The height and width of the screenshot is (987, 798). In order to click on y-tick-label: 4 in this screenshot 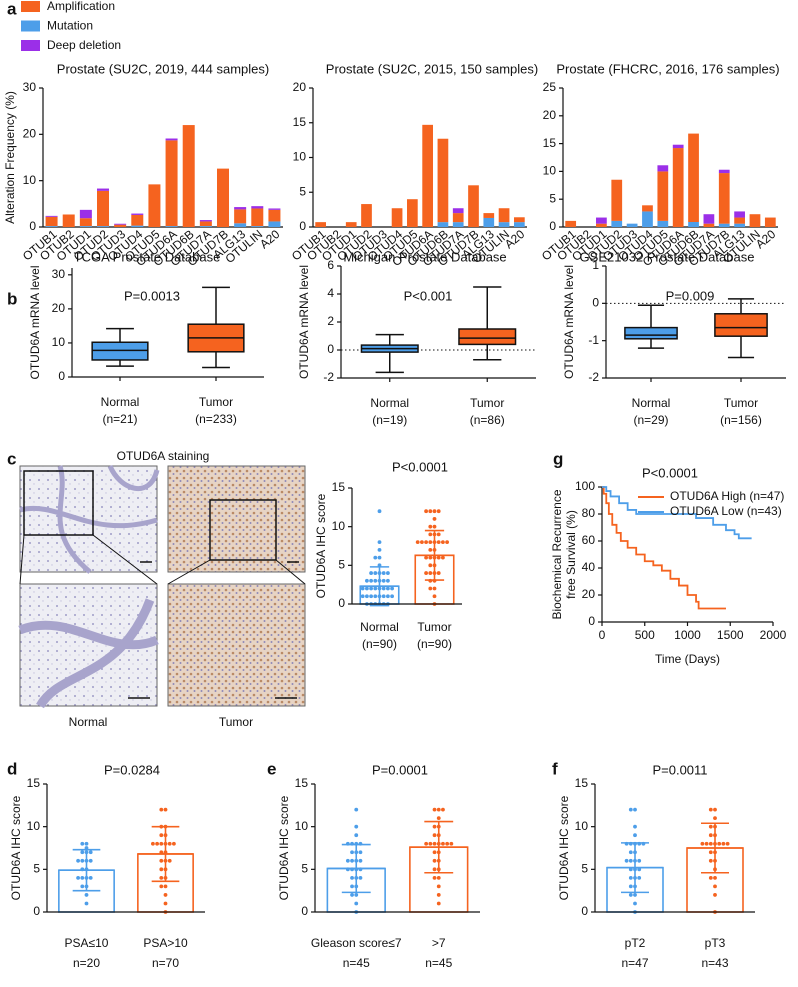, I will do `click(330, 293)`.